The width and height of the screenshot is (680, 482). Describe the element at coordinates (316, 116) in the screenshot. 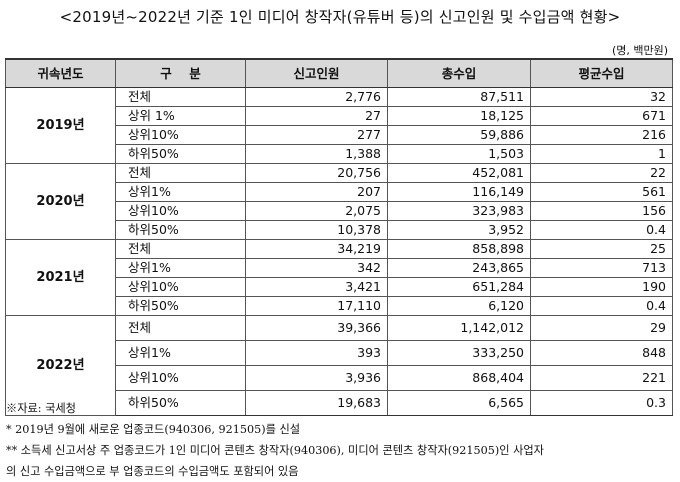

I see `count-cell: 27` at that location.